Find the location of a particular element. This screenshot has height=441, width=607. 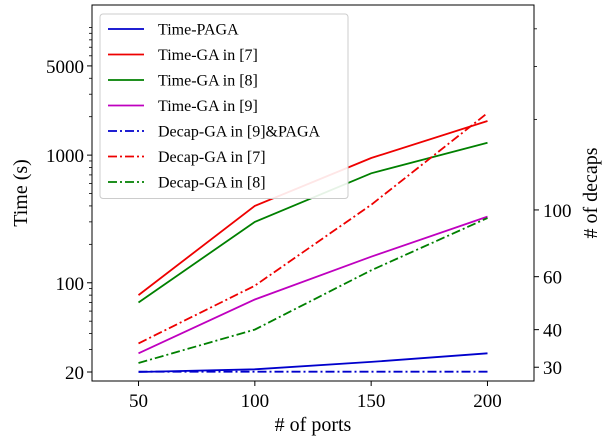

y-axis-label-left: Time (s) is located at coordinates (21, 193).